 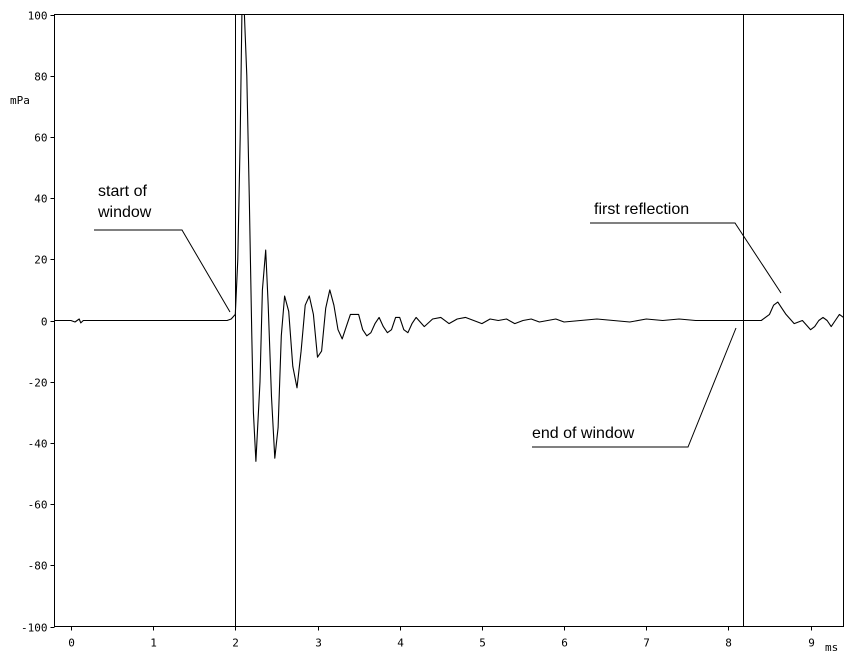 I want to click on y-tick-label: 60, so click(x=40, y=138).